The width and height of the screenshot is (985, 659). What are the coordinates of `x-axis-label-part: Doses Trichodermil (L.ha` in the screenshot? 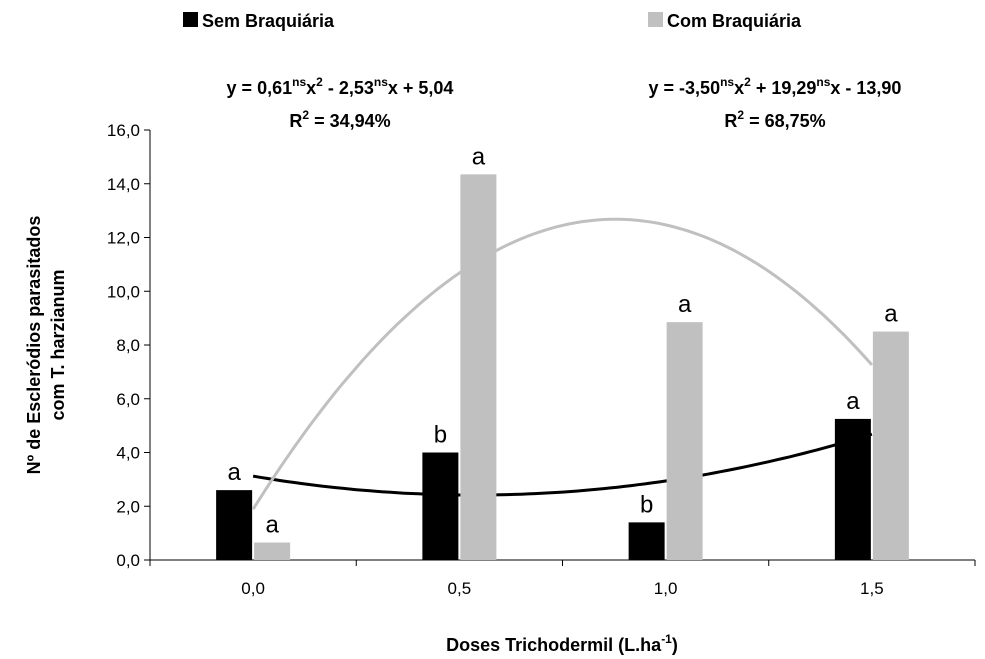 It's located at (554, 645).